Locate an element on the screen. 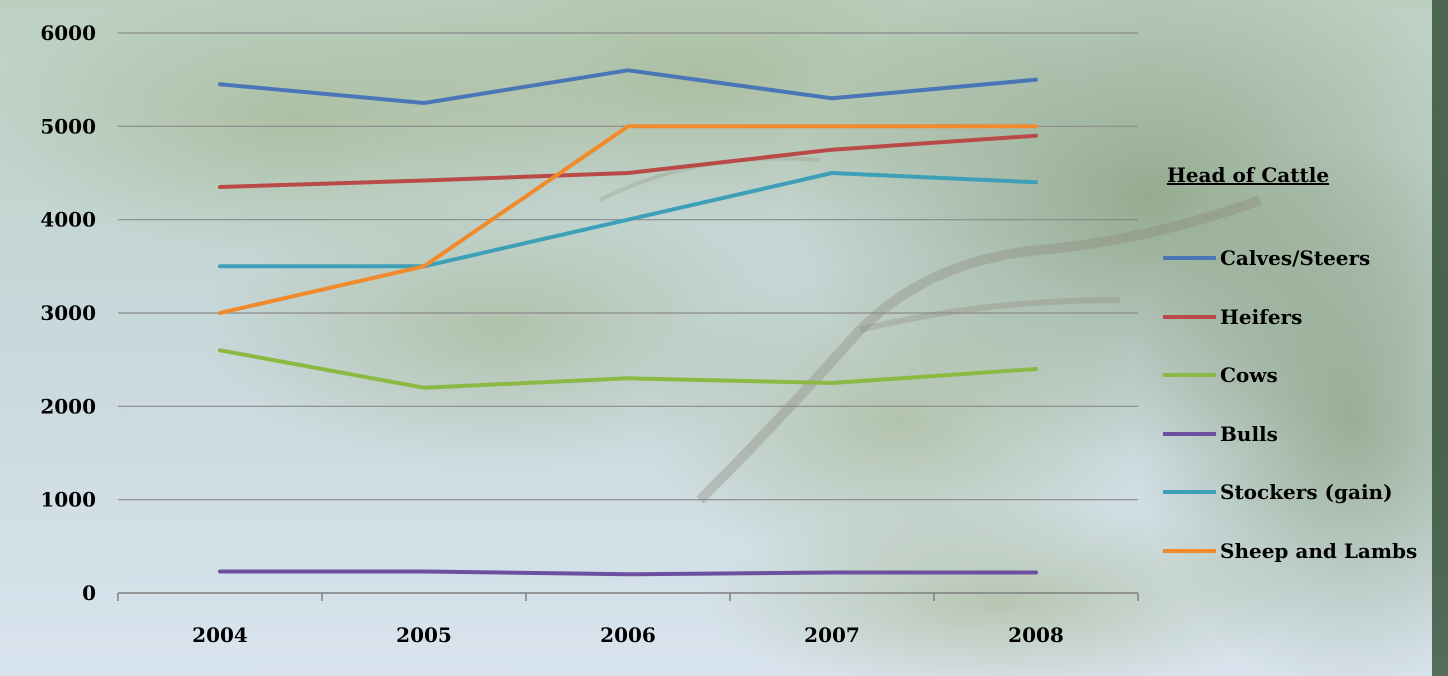 This screenshot has height=676, width=1448. legend-label-cows: Cows is located at coordinates (1249, 375).